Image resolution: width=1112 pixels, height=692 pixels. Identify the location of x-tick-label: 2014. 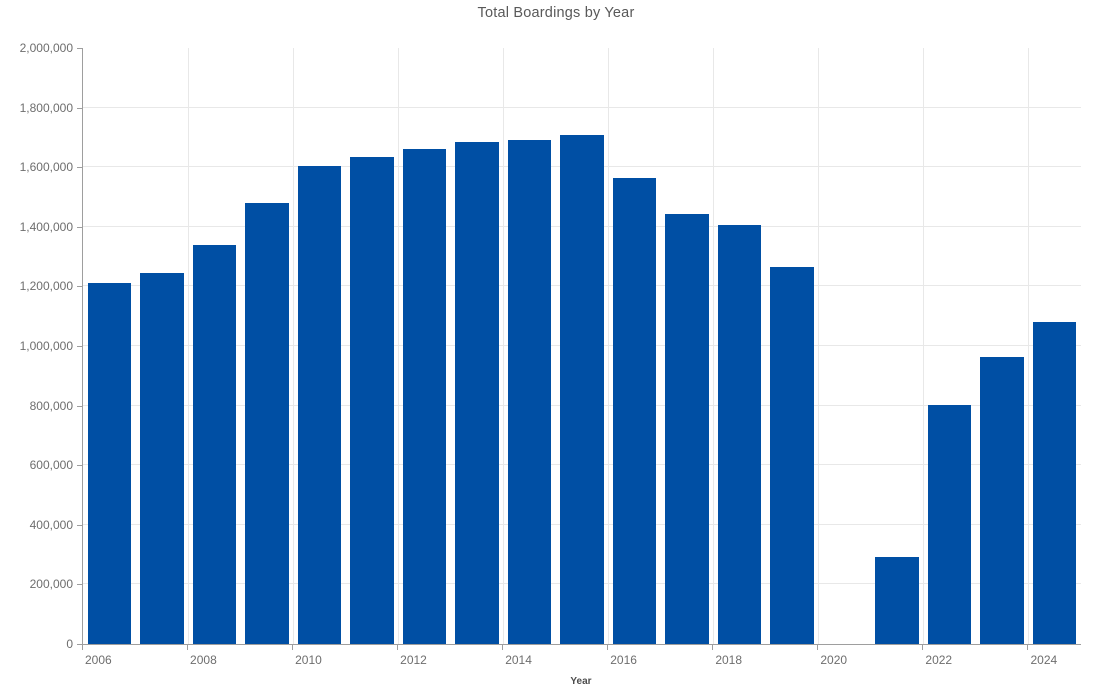
(518, 660).